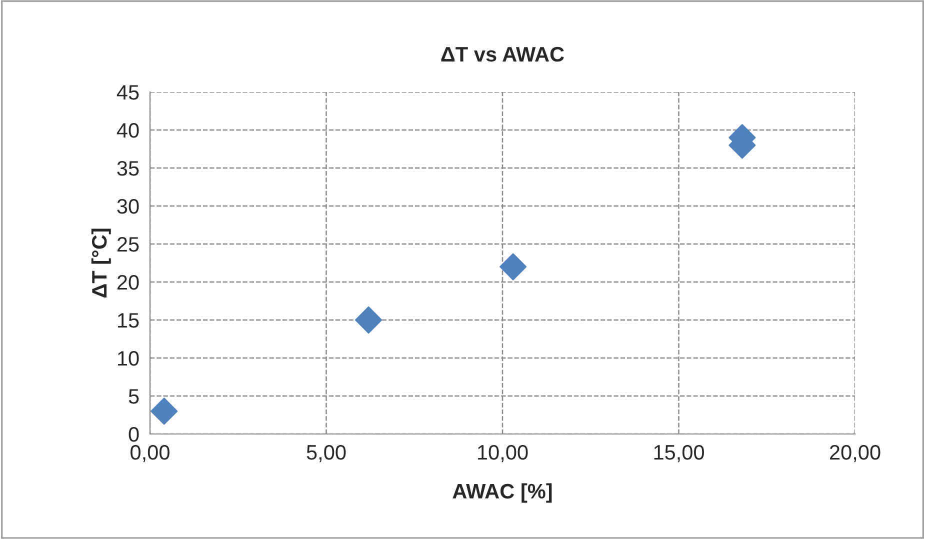 This screenshot has height=539, width=925. I want to click on y-axis-title: ΔT [°C], so click(101, 263).